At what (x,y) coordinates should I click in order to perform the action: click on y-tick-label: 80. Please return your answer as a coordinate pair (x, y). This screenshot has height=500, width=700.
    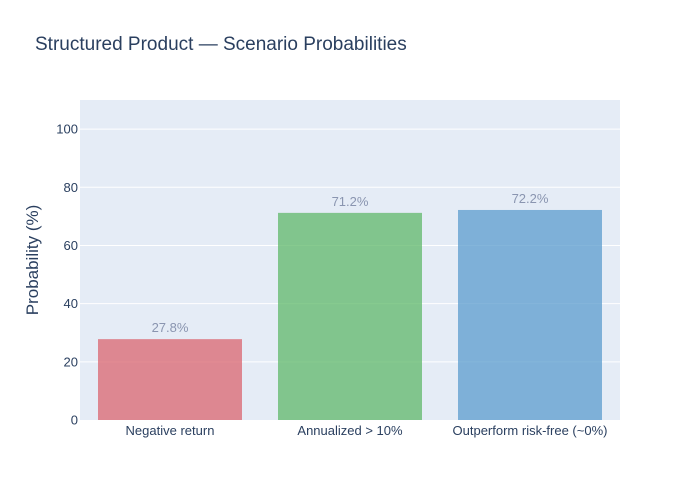
    Looking at the image, I should click on (71, 187).